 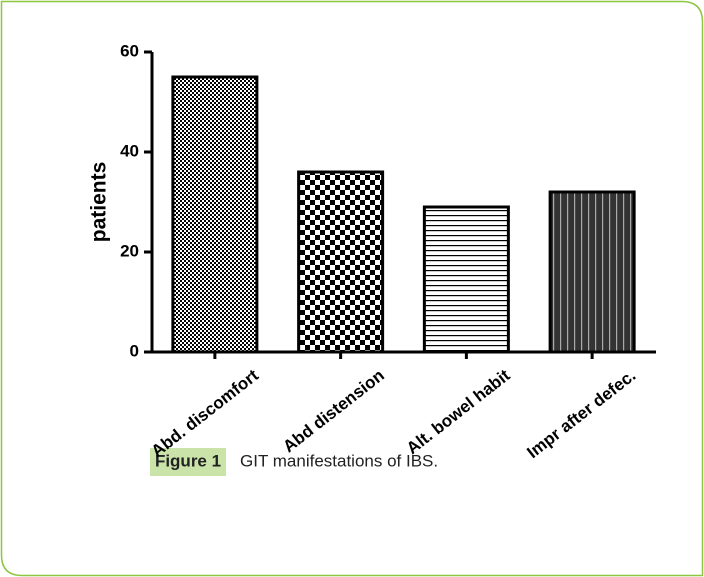 I want to click on y-tick-label: 0, so click(x=134, y=350).